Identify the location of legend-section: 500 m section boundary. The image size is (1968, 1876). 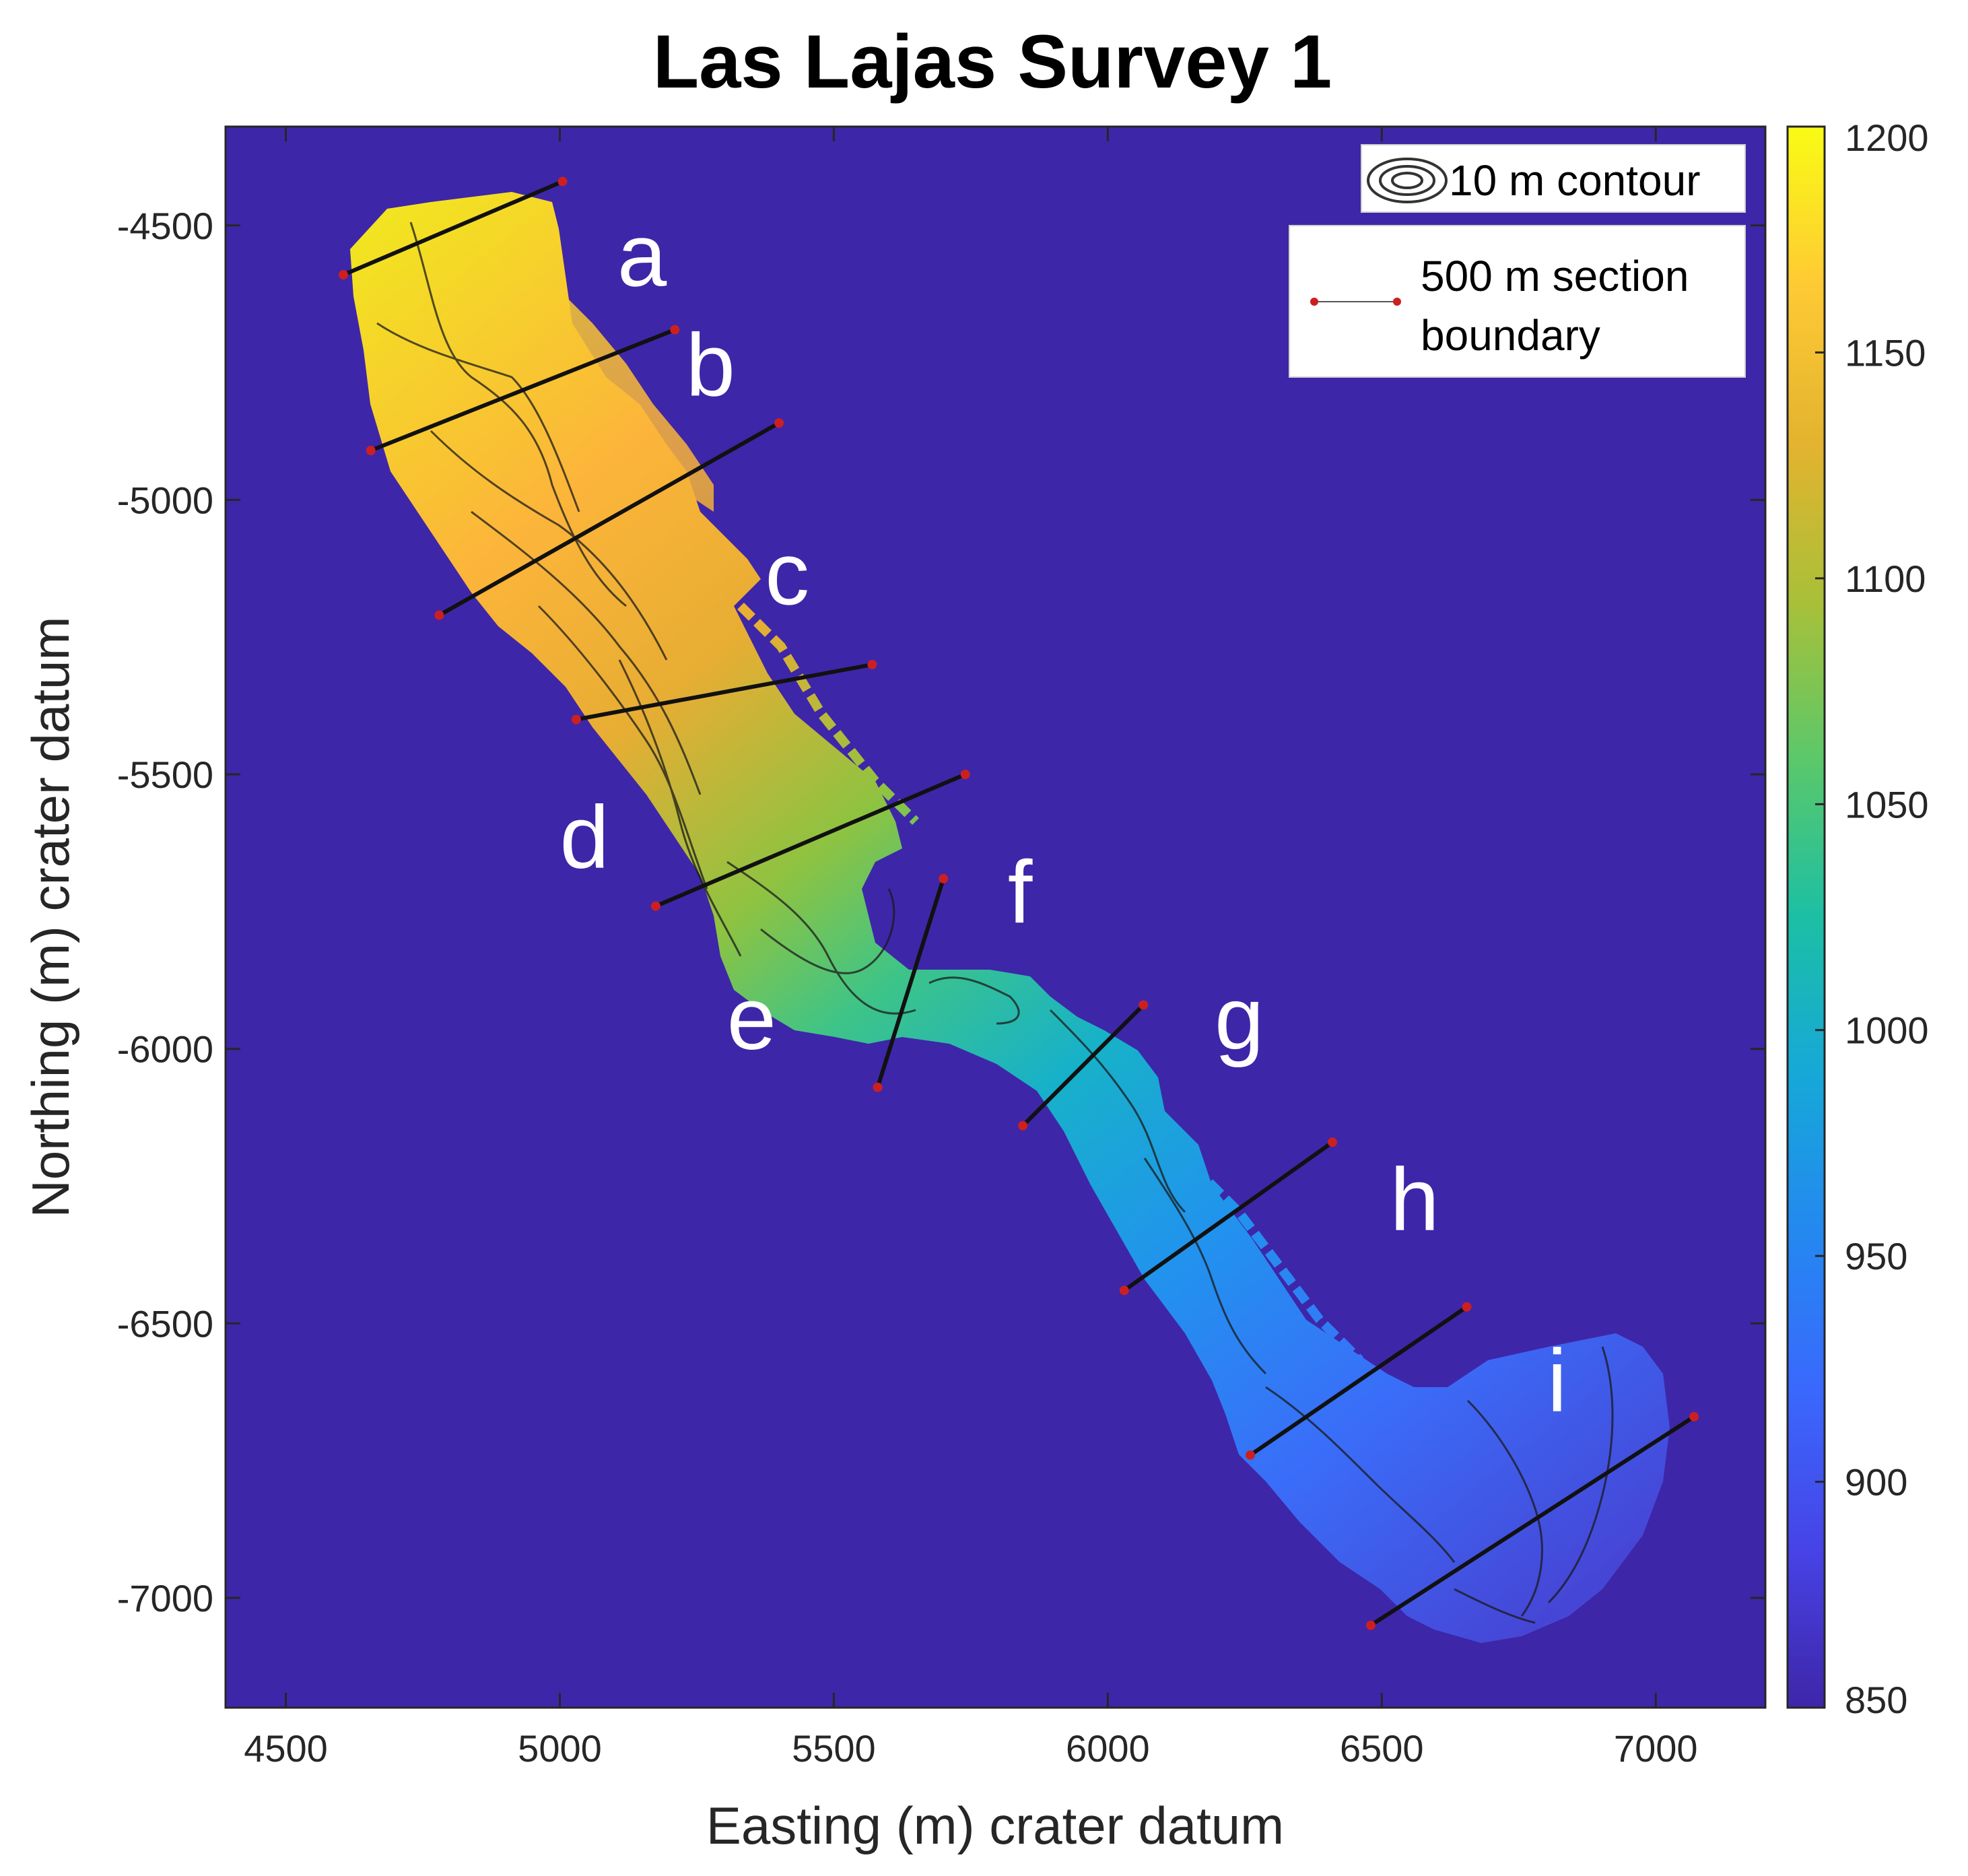
(1517, 301).